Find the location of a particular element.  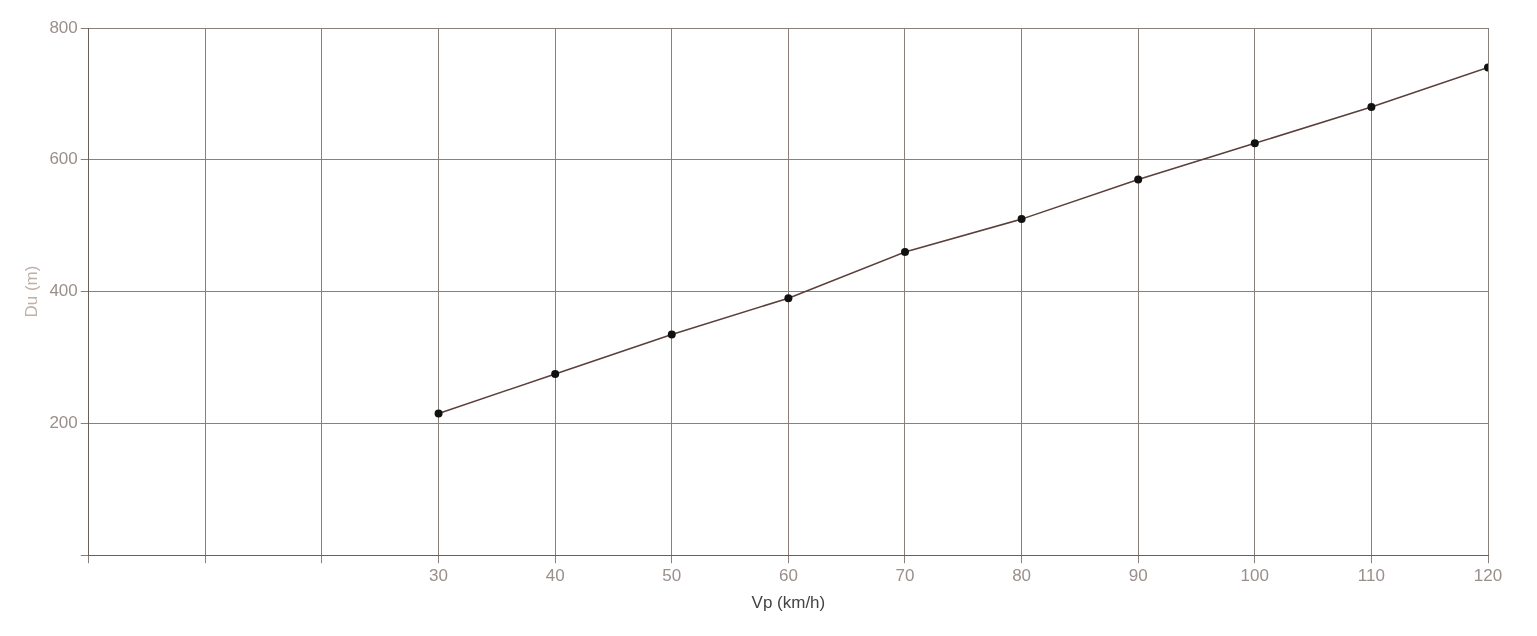

x-tick-label: 110 is located at coordinates (1371, 576).